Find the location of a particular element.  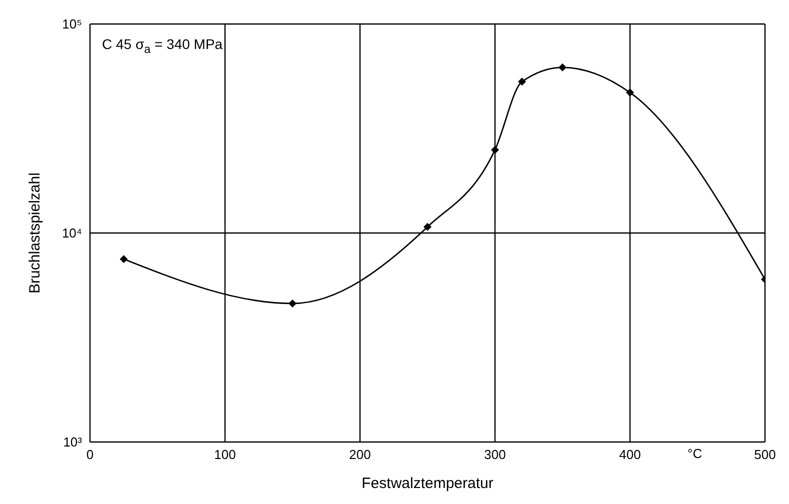

x-tick-label: 100 is located at coordinates (225, 454).